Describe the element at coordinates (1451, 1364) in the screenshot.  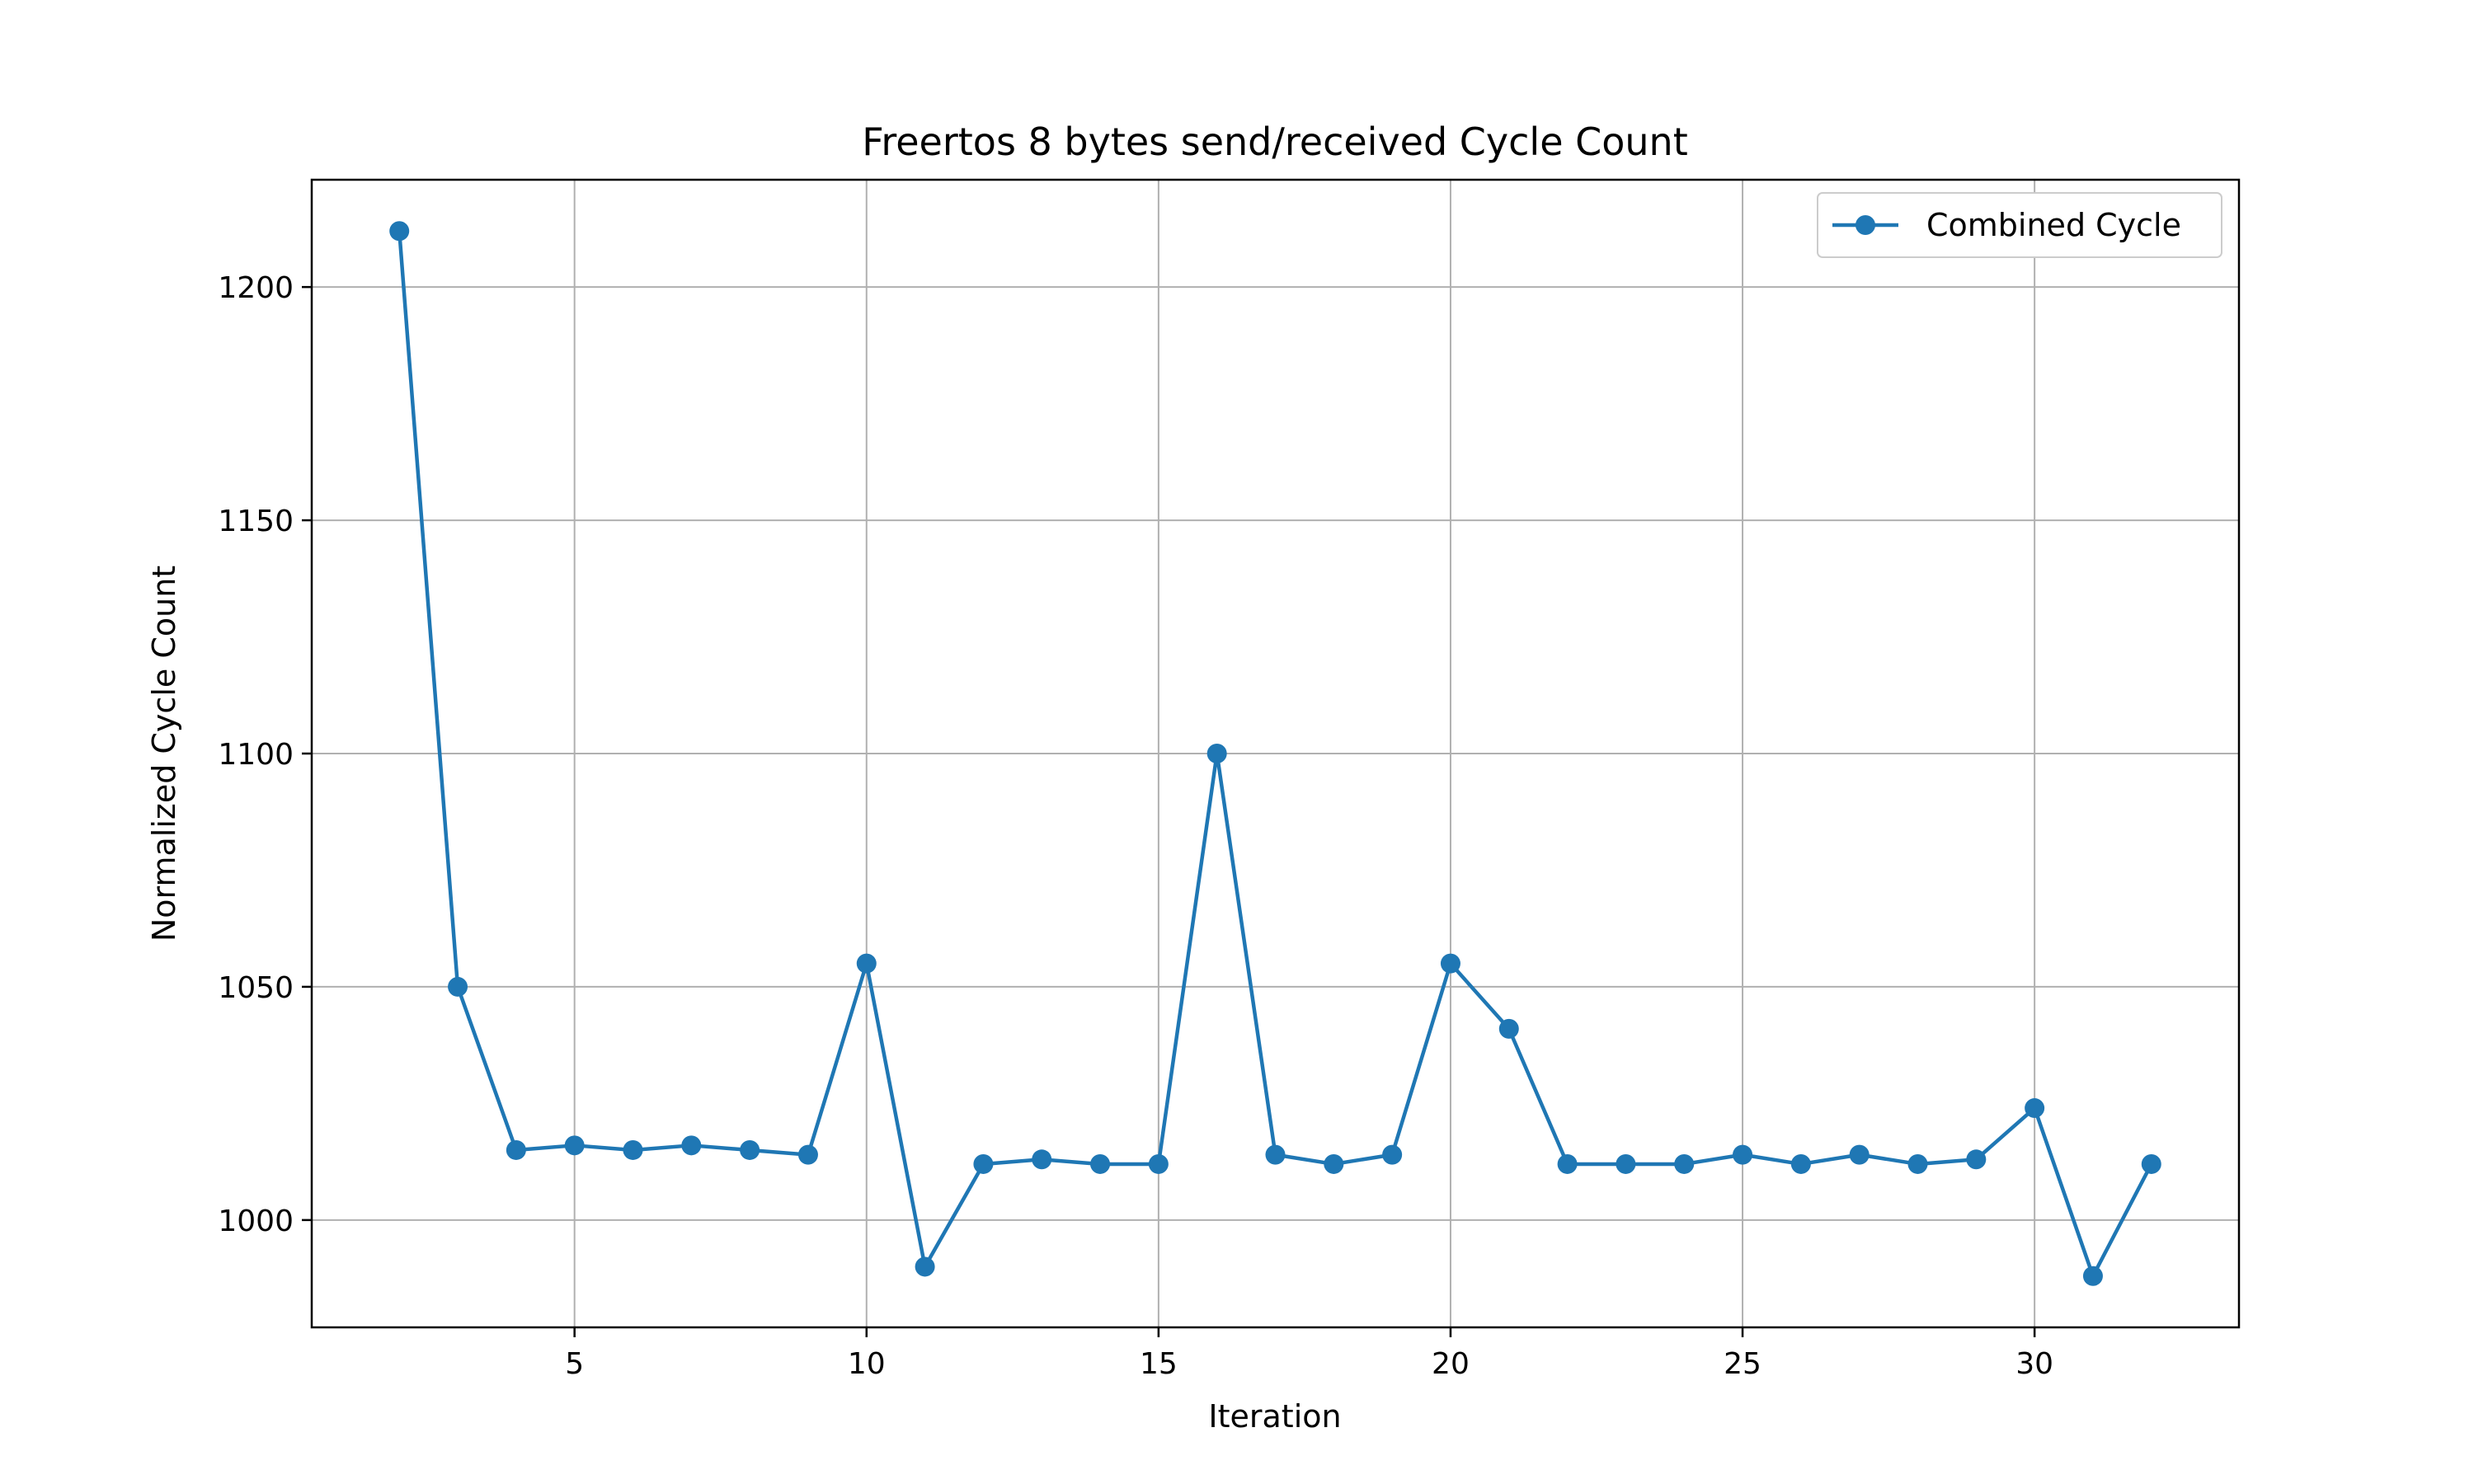
I see `x-tick-label: 20` at that location.